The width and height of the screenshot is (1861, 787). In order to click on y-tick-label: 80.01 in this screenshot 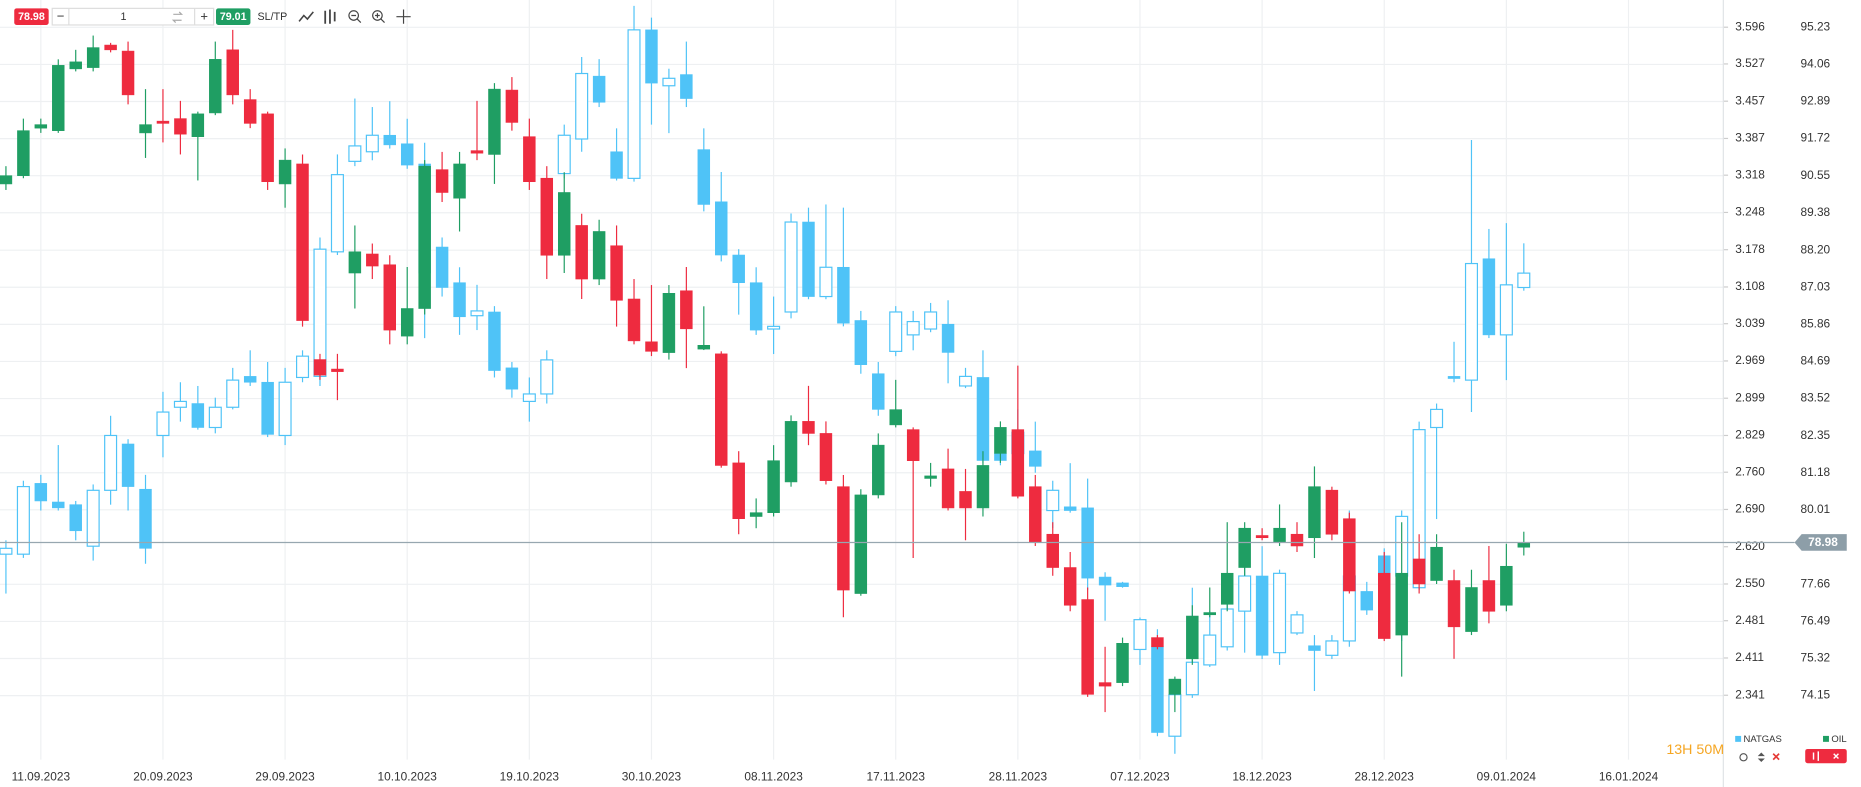, I will do `click(1815, 509)`.